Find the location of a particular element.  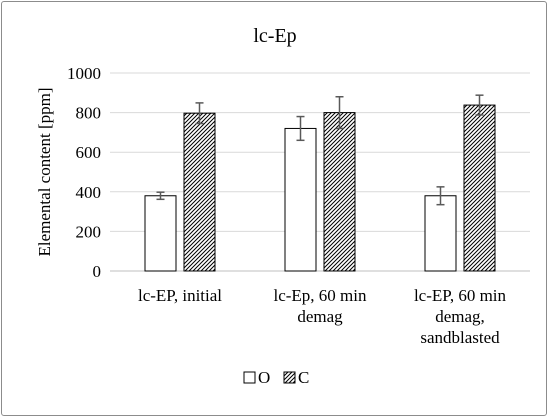

y-tick-label: 1000 is located at coordinates (84, 73).